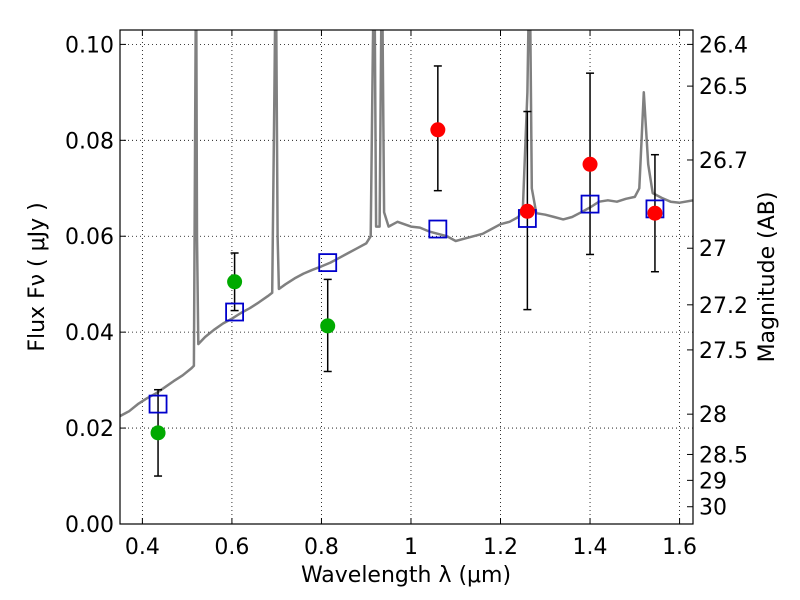 The width and height of the screenshot is (800, 600). Describe the element at coordinates (723, 45) in the screenshot. I see `magnitude-tick-label: 26.4` at that location.